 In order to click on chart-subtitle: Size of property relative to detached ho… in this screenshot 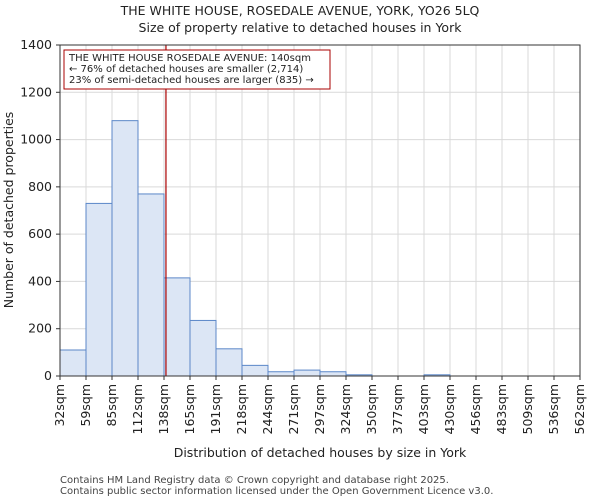, I will do `click(301, 27)`.